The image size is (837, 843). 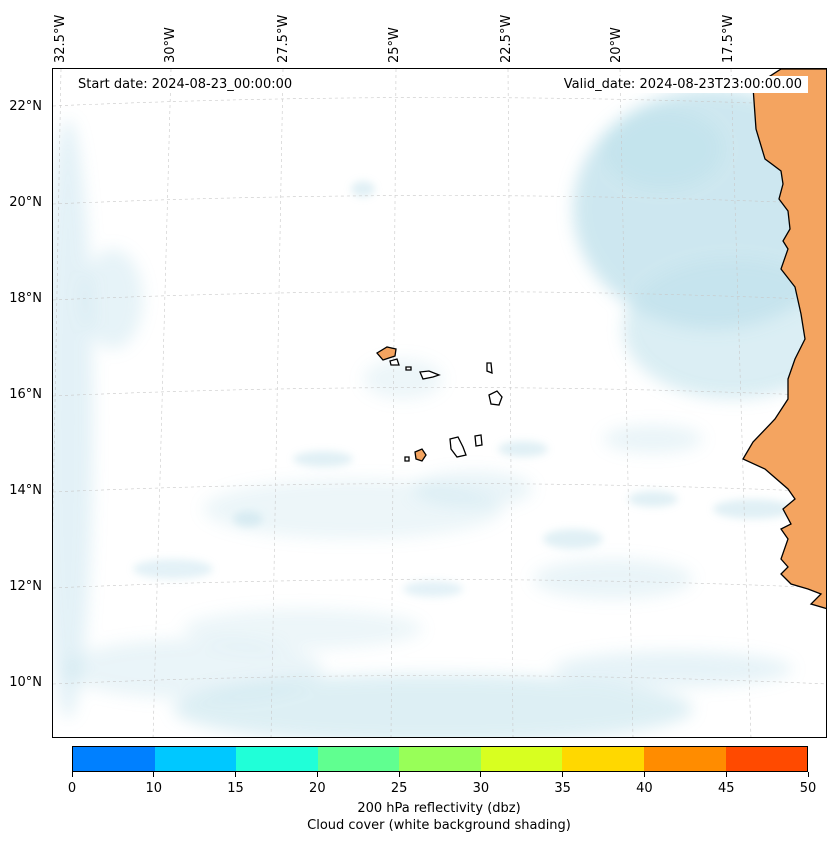 What do you see at coordinates (399, 788) in the screenshot?
I see `colorbar-tick-label: 25` at bounding box center [399, 788].